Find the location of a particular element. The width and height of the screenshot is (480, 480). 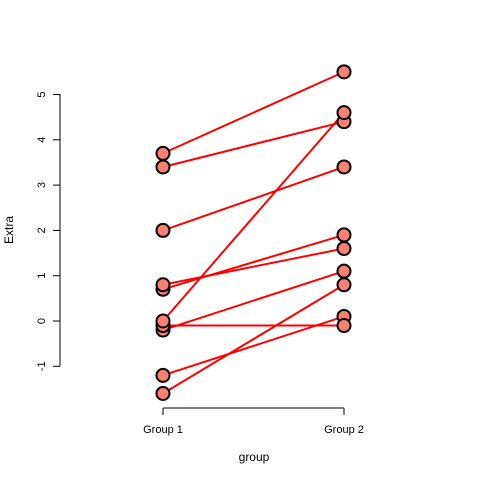

data-point-5-group2 is located at coordinates (344, 326).